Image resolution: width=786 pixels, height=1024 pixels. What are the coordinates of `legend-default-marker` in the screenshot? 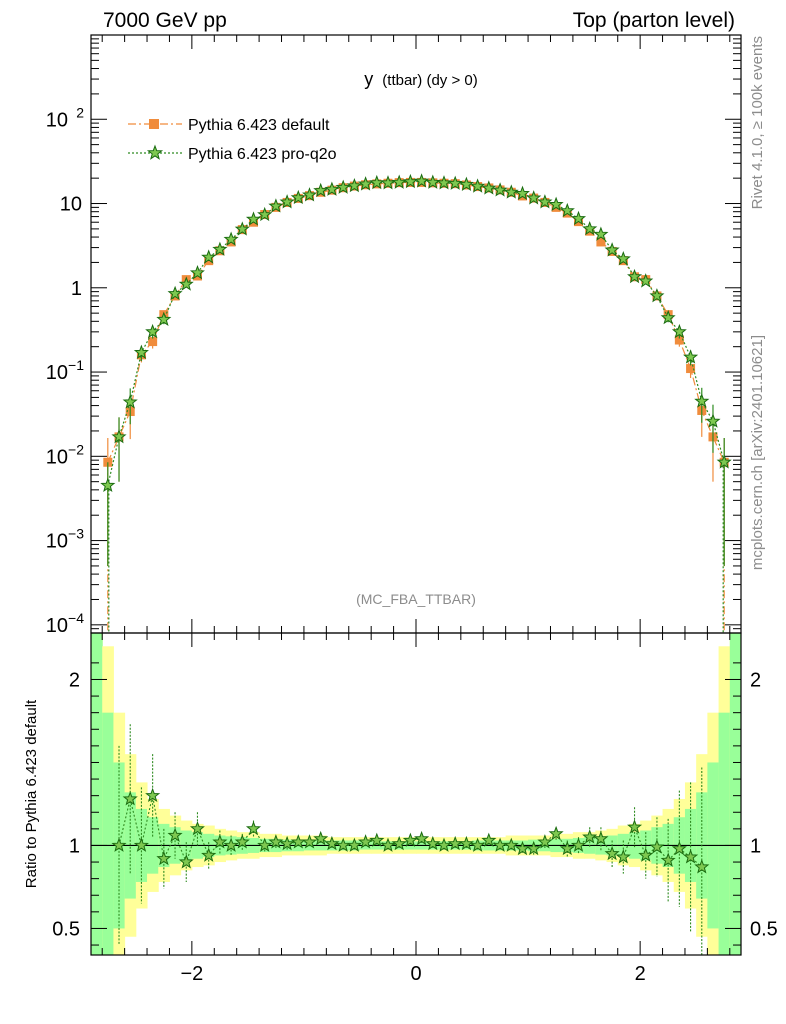 It's located at (154, 124).